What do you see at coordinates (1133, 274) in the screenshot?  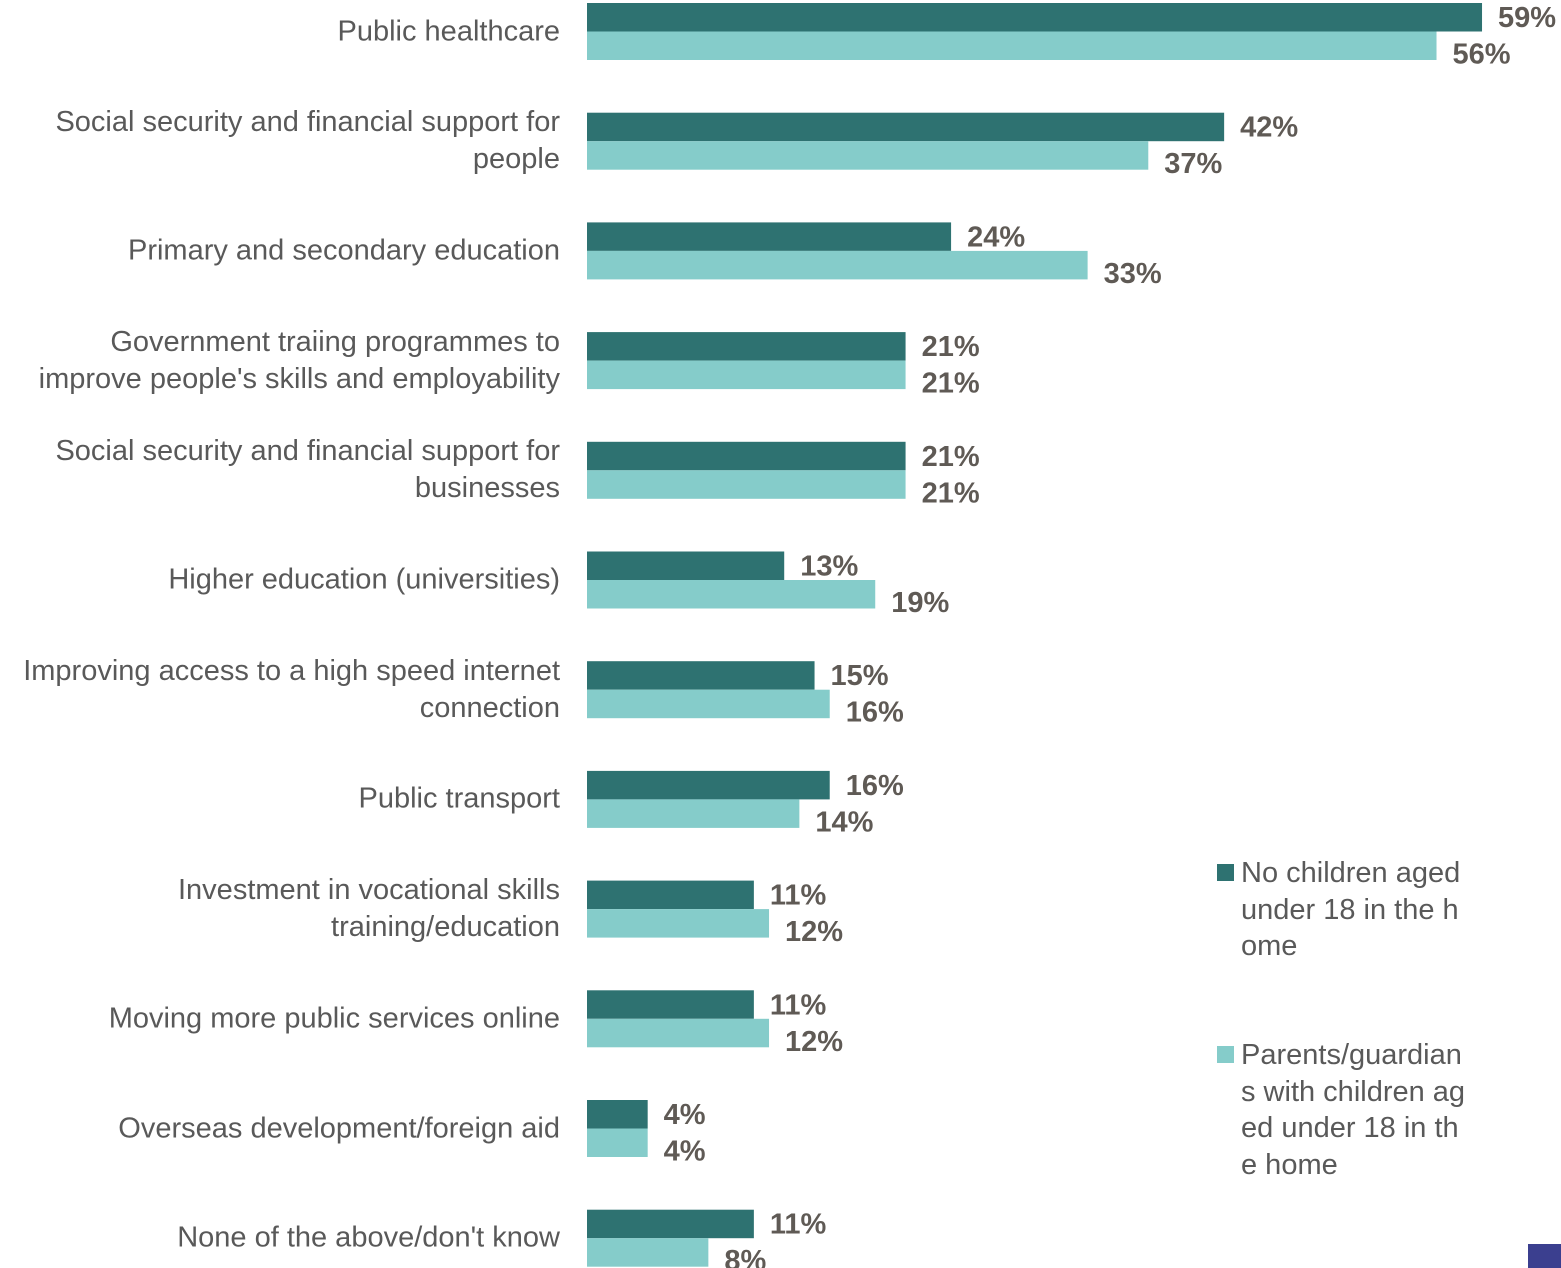 I see `data-label-series-2: 33%` at bounding box center [1133, 274].